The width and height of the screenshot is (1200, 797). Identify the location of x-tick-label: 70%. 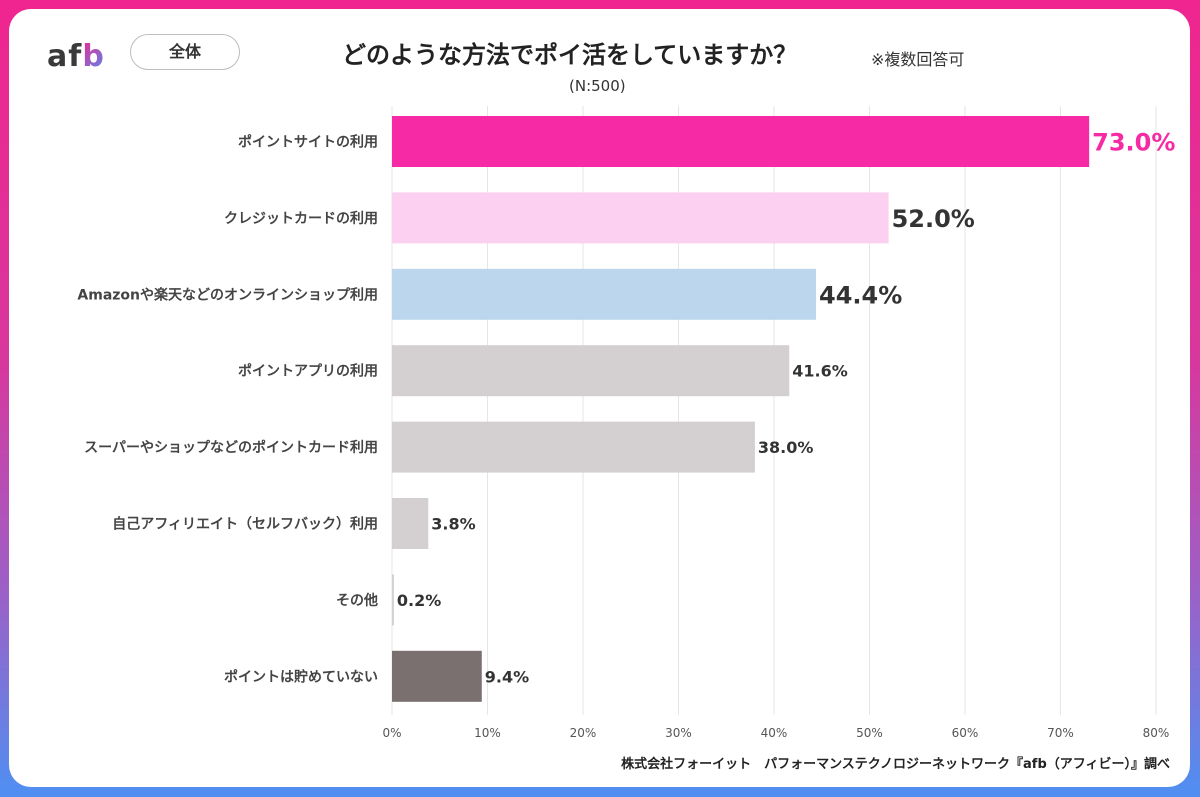
(1060, 733).